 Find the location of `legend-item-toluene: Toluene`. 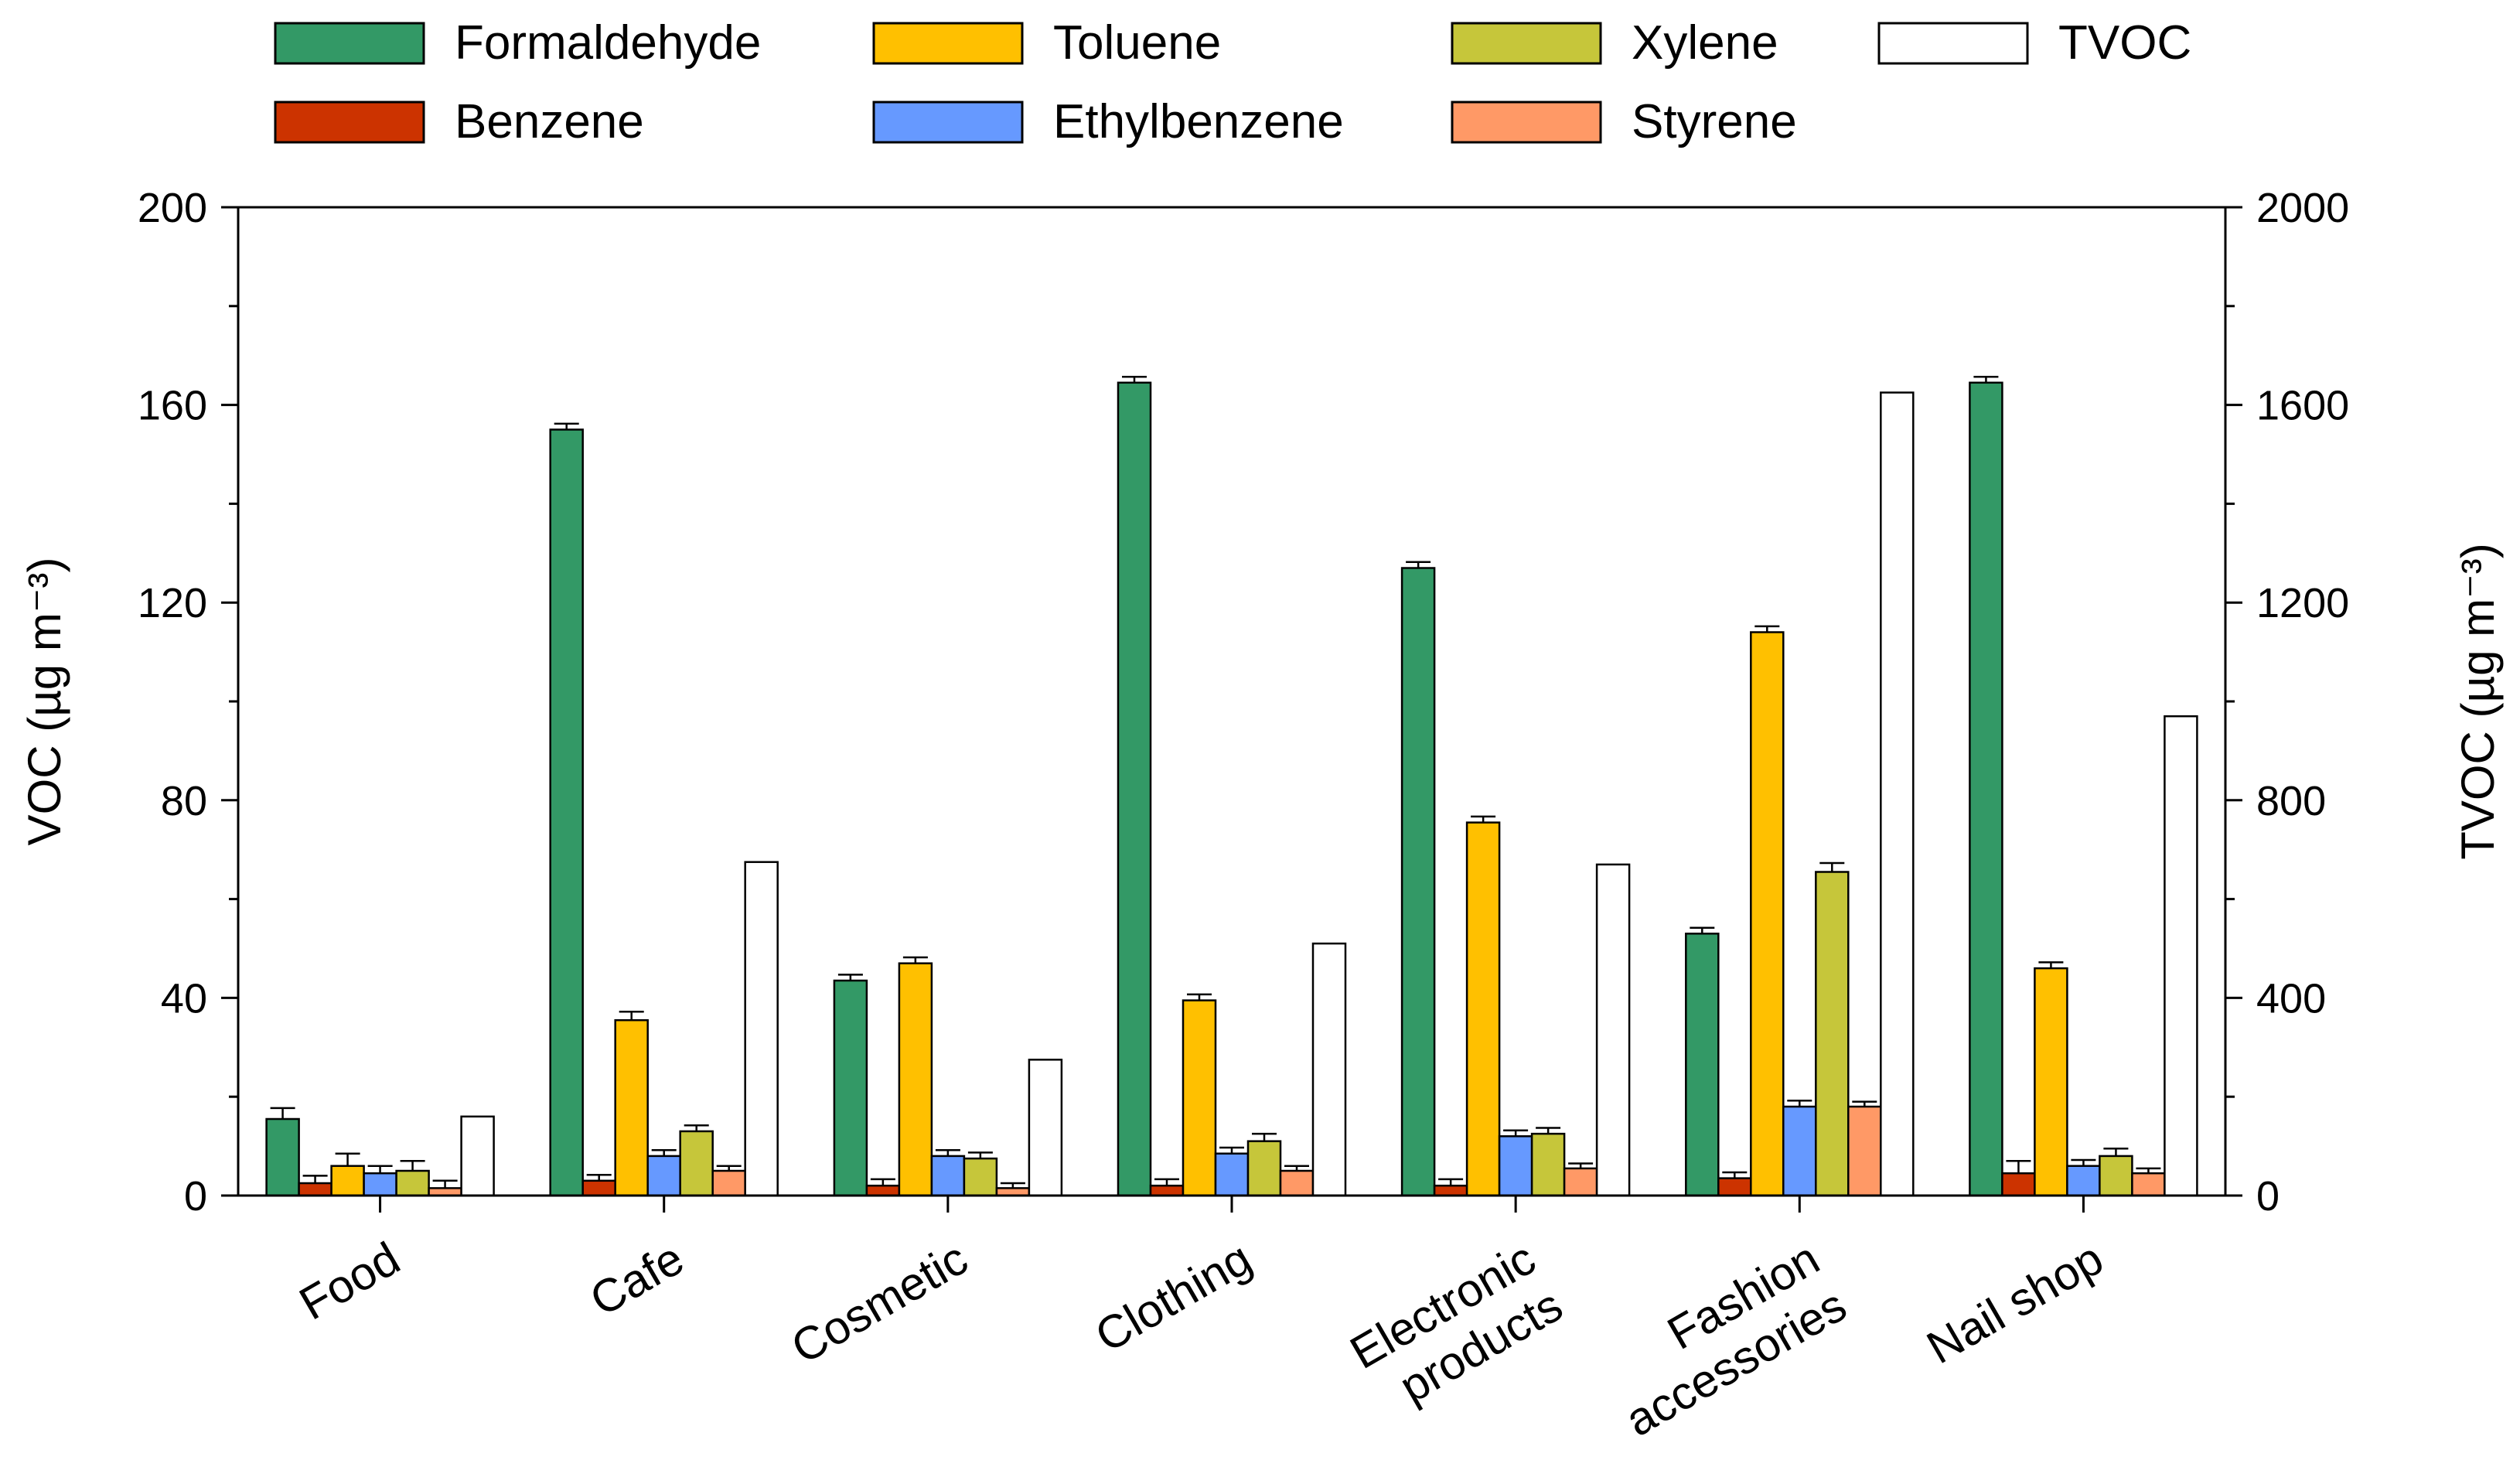

legend-item-toluene: Toluene is located at coordinates (1046, 43).